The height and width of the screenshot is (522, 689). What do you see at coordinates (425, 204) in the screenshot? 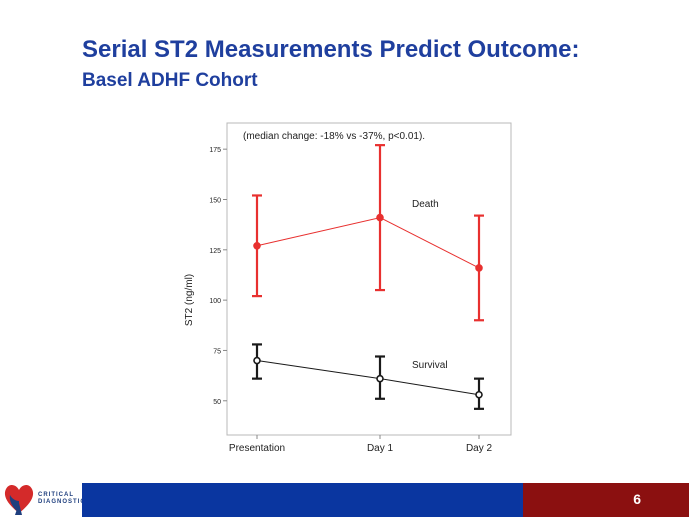
I see `series-label: Death` at bounding box center [425, 204].